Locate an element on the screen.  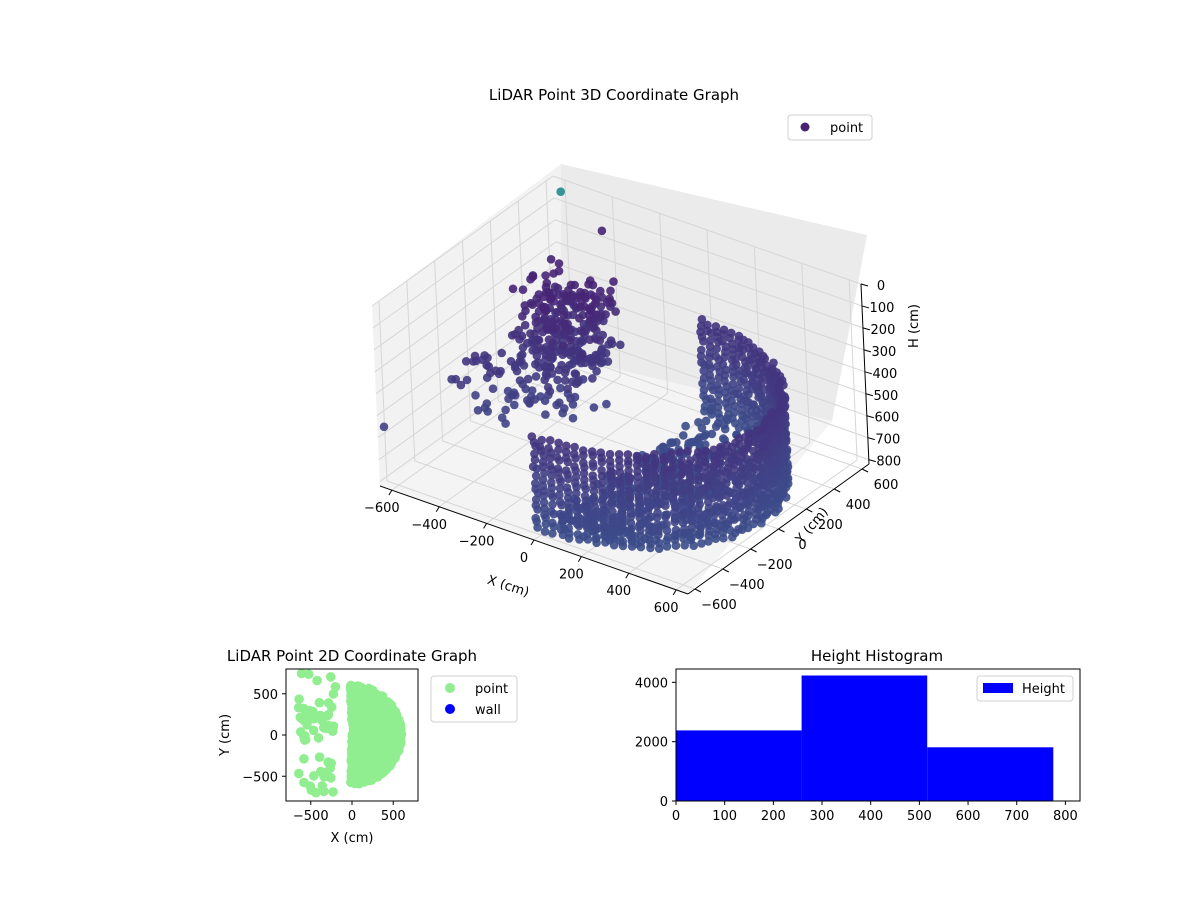
z-tick-3d: 100 is located at coordinates (882, 308).